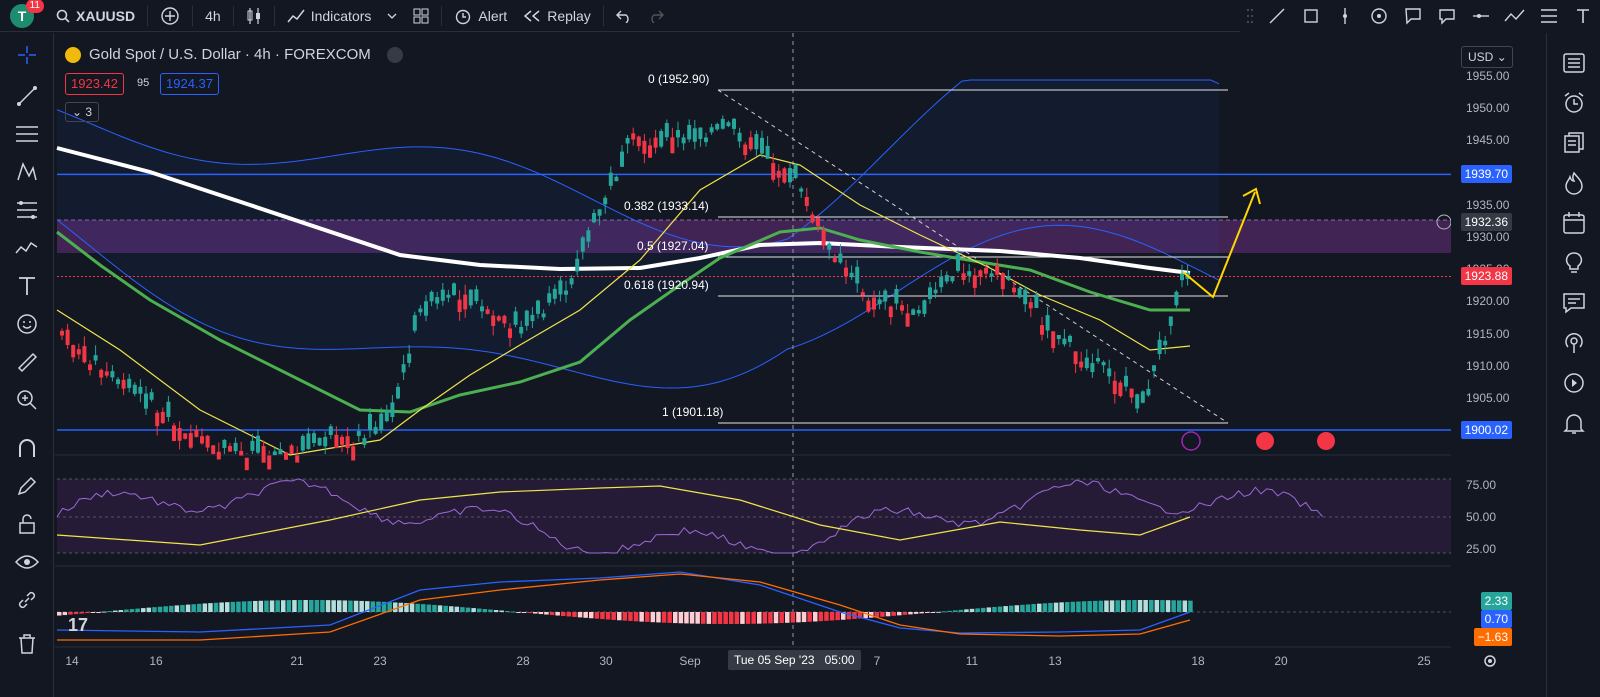  What do you see at coordinates (1573, 263) in the screenshot?
I see `ideas-button` at bounding box center [1573, 263].